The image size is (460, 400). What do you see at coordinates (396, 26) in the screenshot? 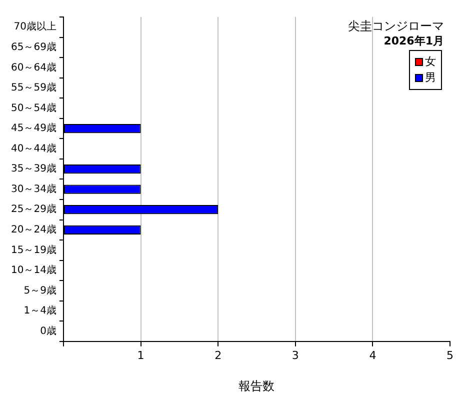
I see `chart-title: 尖圭コンジローマ` at bounding box center [396, 26].